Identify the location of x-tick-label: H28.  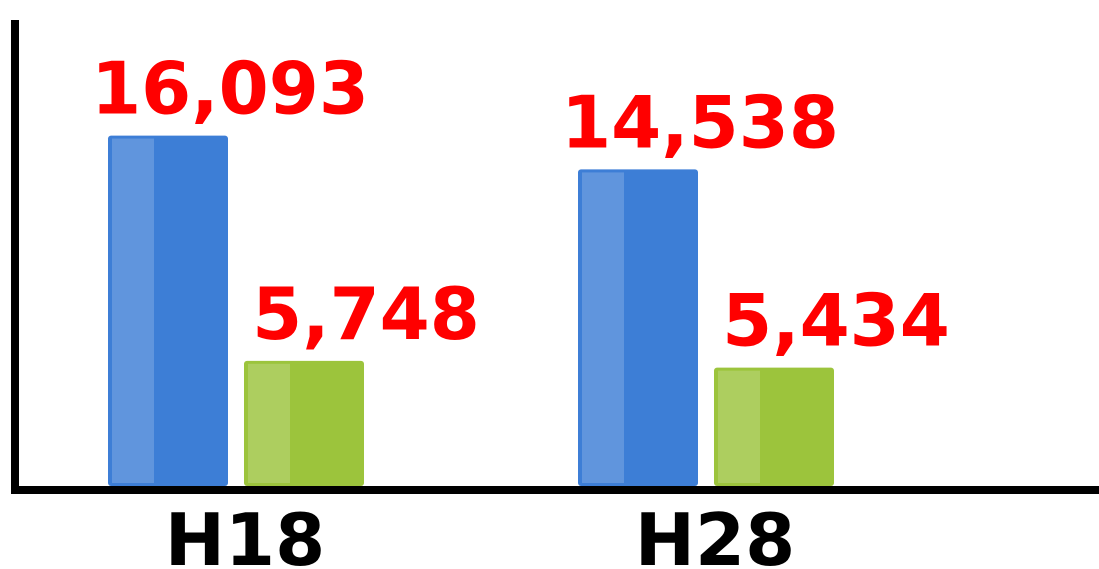
(715, 533).